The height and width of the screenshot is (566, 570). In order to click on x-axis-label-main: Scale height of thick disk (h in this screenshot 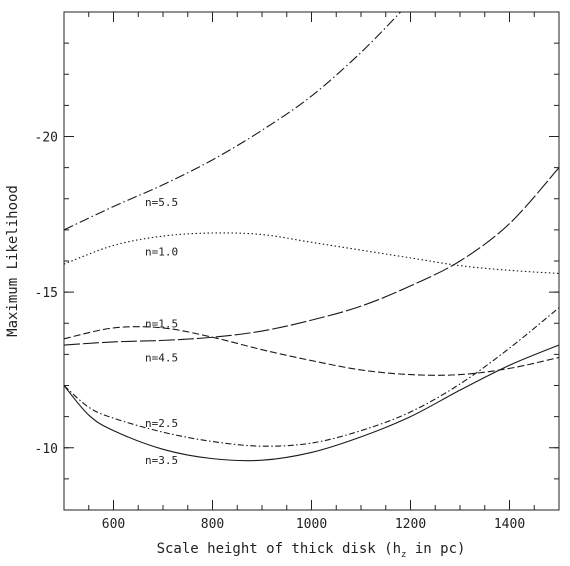, I will do `click(279, 549)`.